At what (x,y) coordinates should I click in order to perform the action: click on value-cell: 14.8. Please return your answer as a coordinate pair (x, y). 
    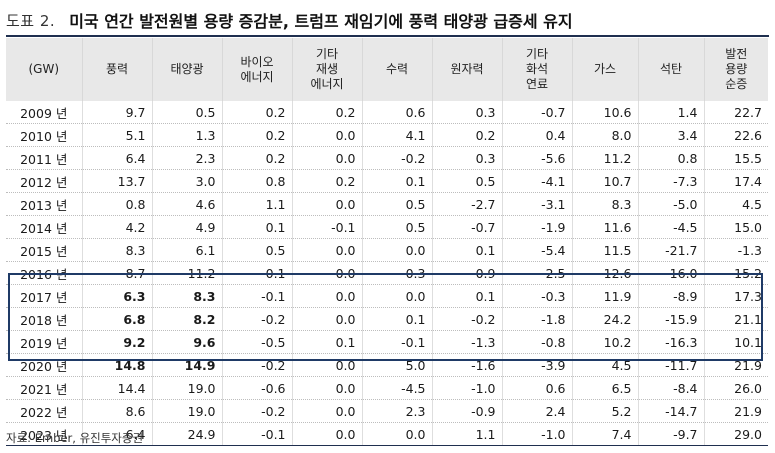
    Looking at the image, I should click on (117, 365).